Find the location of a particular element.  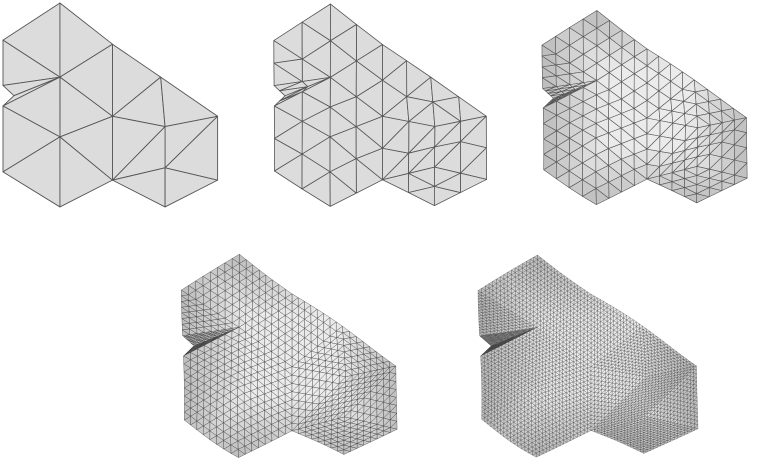

mesh-stage-2-drawing is located at coordinates (382, 106).